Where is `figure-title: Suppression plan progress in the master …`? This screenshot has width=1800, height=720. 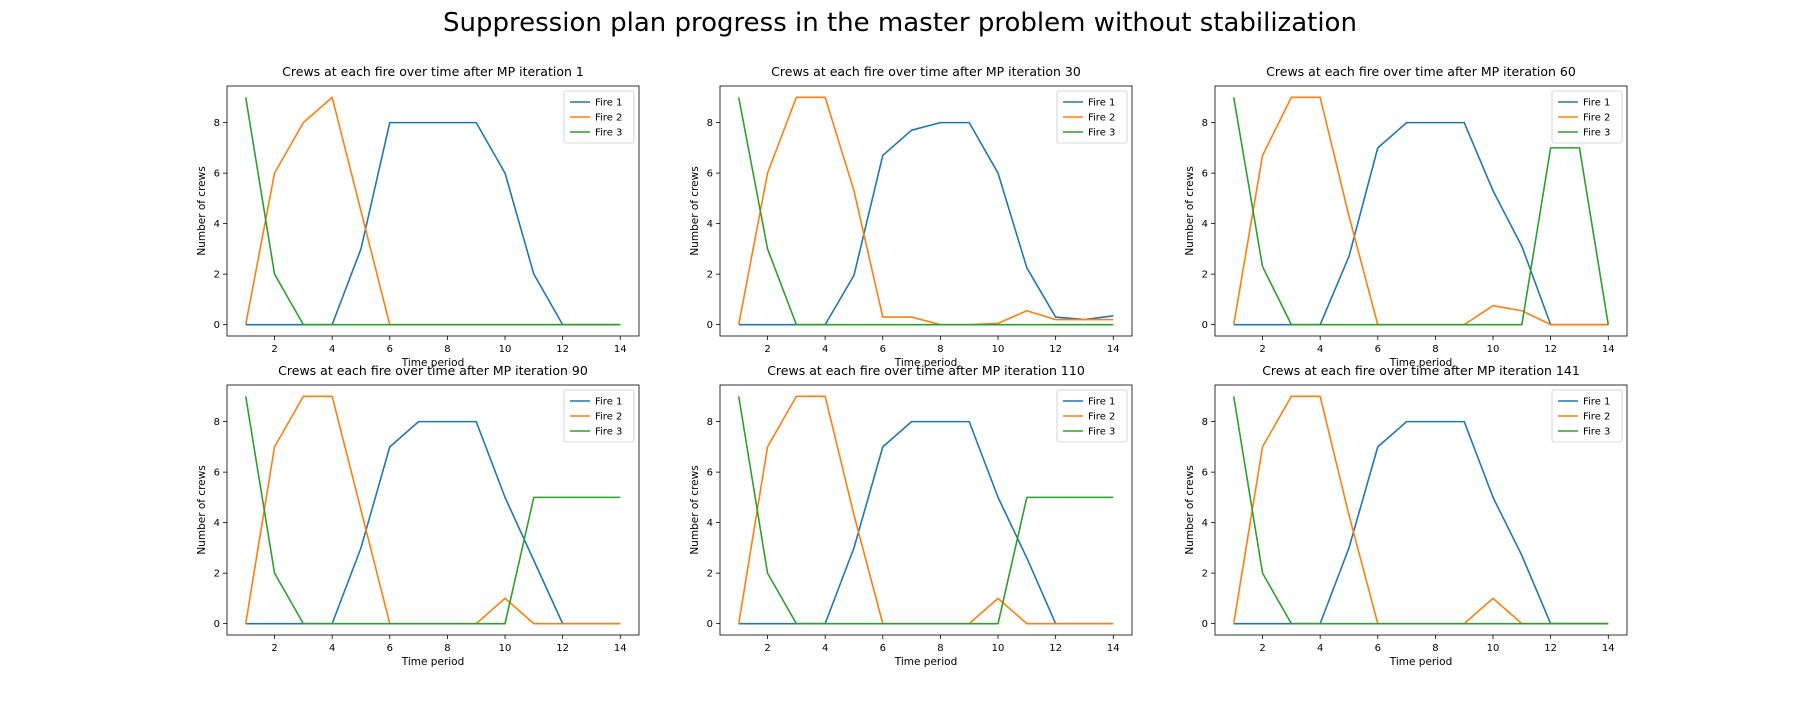
figure-title: Suppression plan progress in the master … is located at coordinates (900, 23).